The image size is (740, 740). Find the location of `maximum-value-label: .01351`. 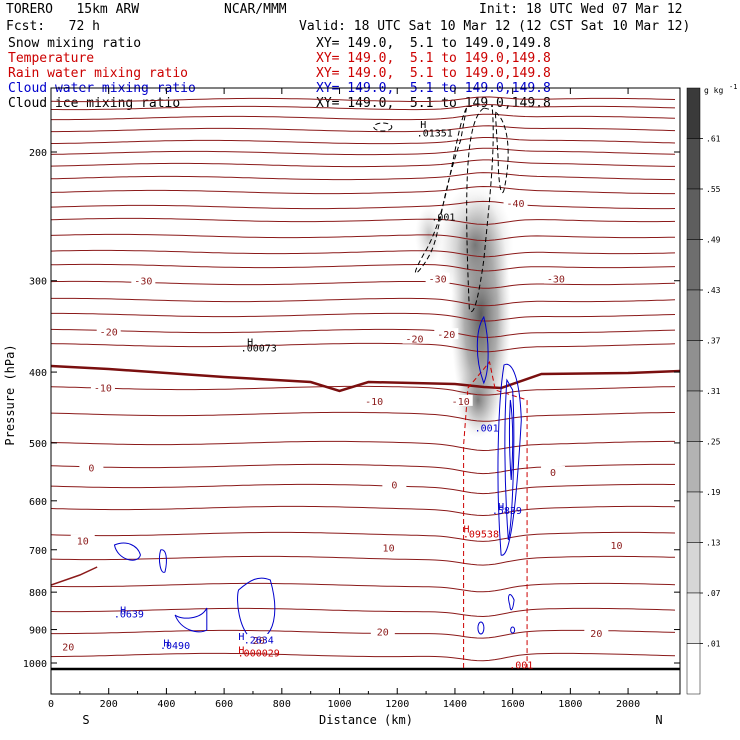

maximum-value-label: .01351 is located at coordinates (435, 133).